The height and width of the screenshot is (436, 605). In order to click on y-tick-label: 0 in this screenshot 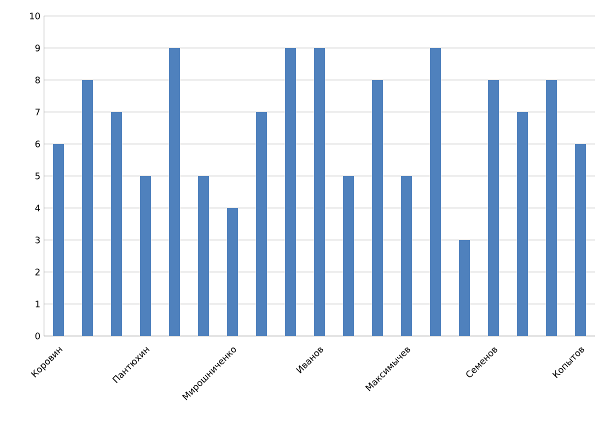, I will do `click(37, 336)`.